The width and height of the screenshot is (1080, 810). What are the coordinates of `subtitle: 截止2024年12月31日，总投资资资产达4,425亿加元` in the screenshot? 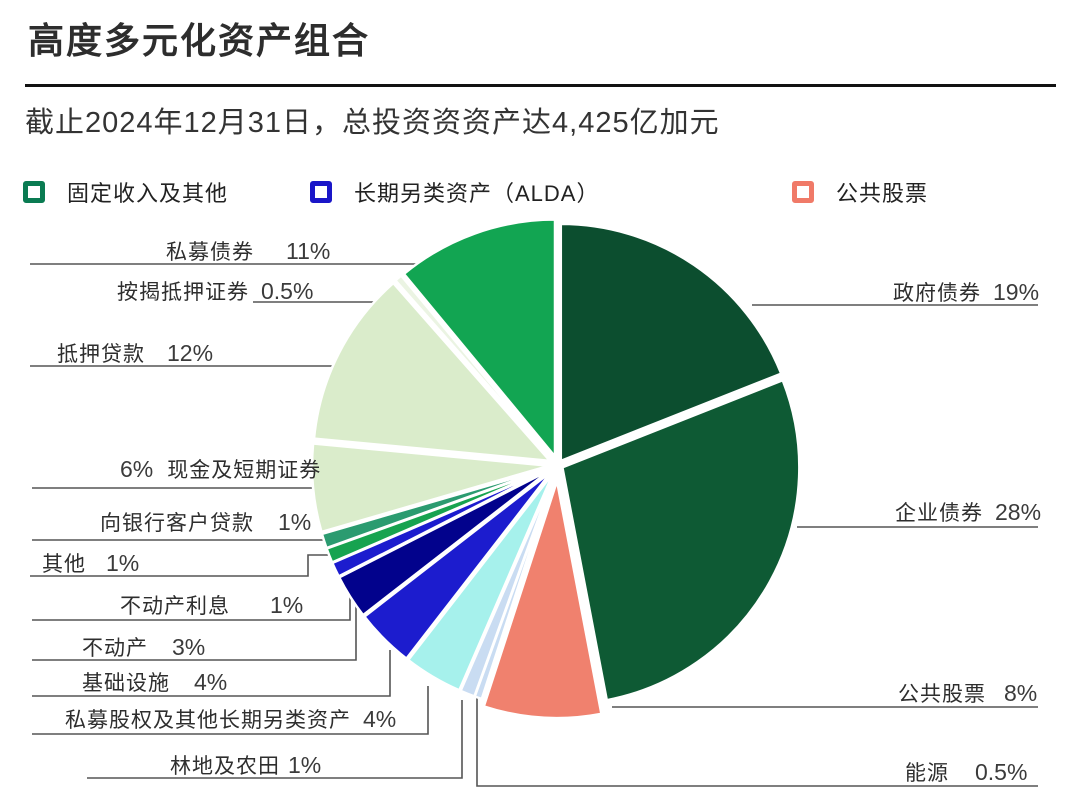 It's located at (372, 123).